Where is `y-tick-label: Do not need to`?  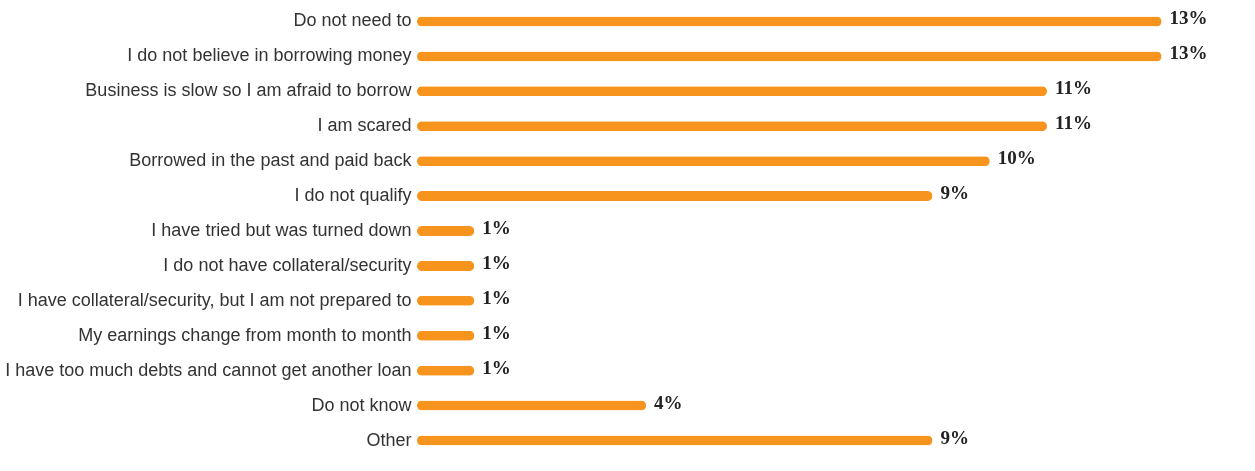
y-tick-label: Do not need to is located at coordinates (352, 20).